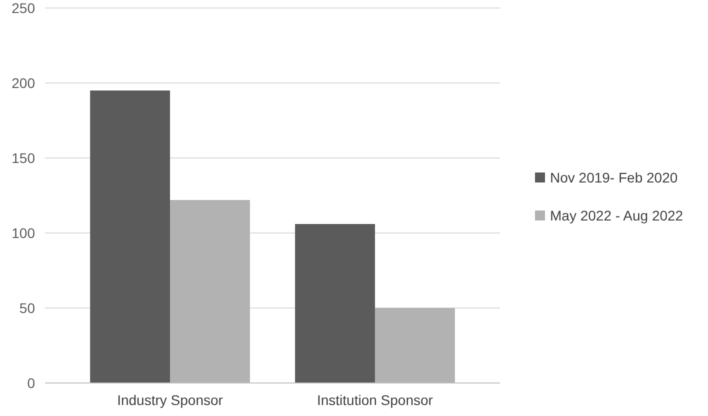  I want to click on legend-label: May 2022 - Aug 2022, so click(617, 215).